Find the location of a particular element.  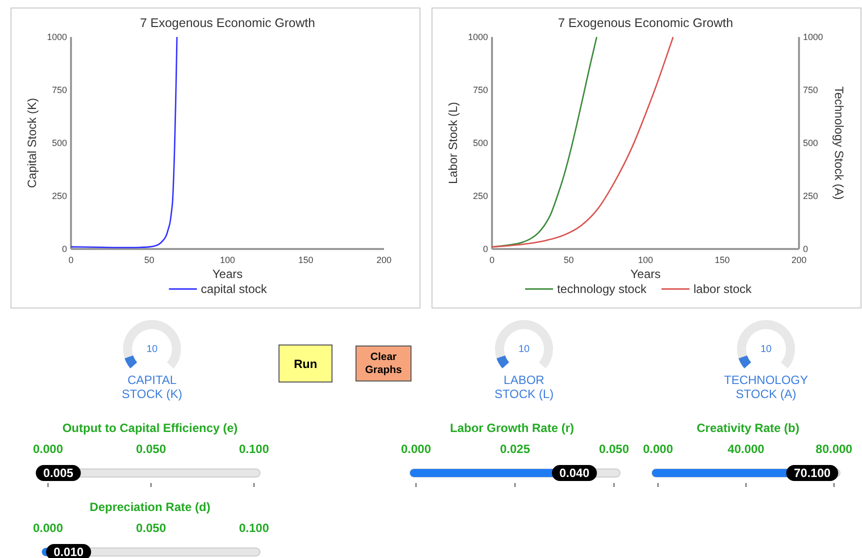

text: CAPITAL STOCK (K) is located at coordinates (152, 387).